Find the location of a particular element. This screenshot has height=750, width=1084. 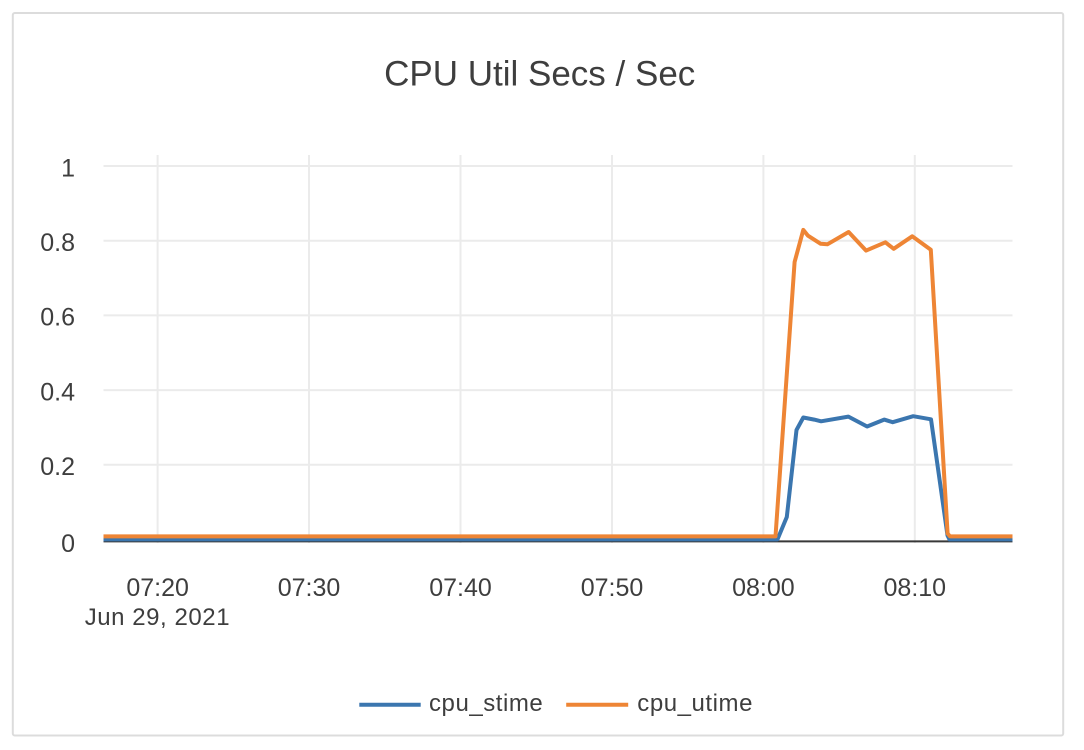

svg-text: cpu_stime is located at coordinates (486, 703).